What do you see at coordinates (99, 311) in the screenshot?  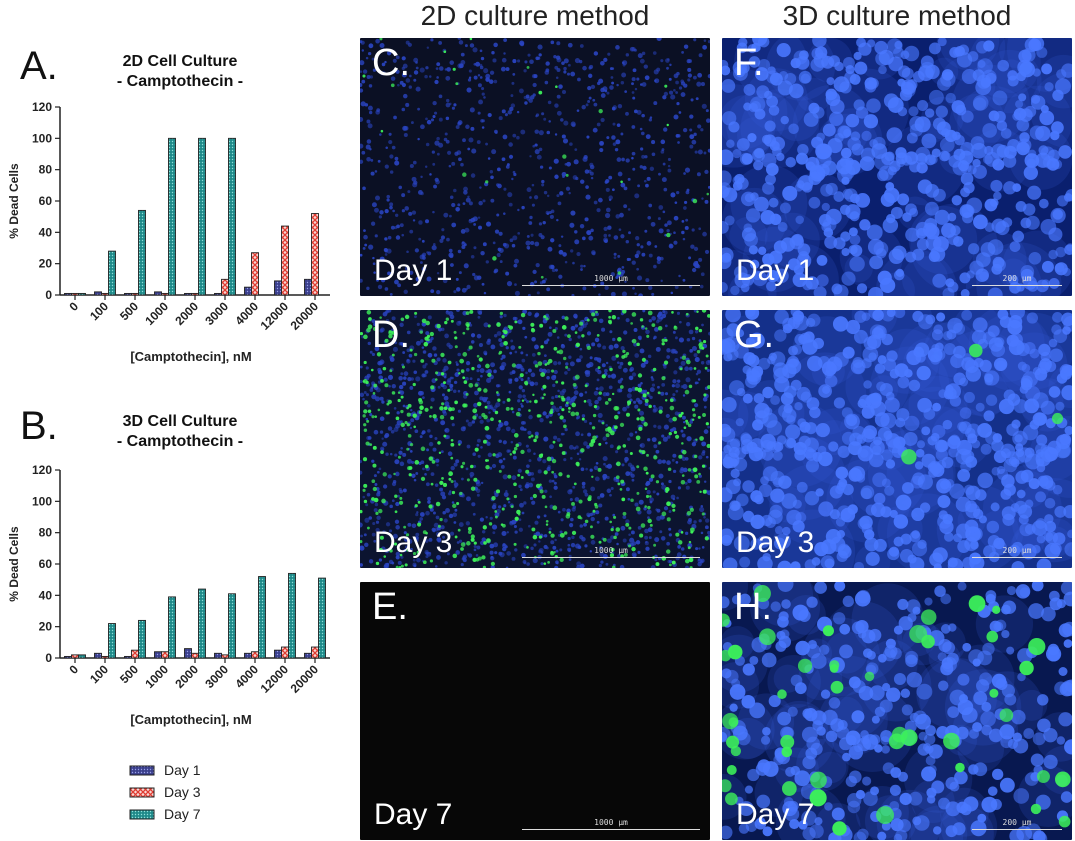 I see `x-tick-label: 100` at bounding box center [99, 311].